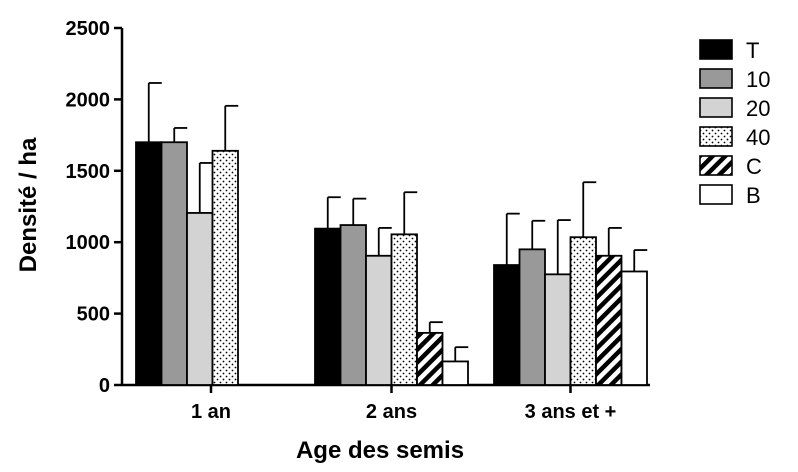 The width and height of the screenshot is (798, 472). Describe the element at coordinates (88, 100) in the screenshot. I see `y-tick-label: 2000` at that location.